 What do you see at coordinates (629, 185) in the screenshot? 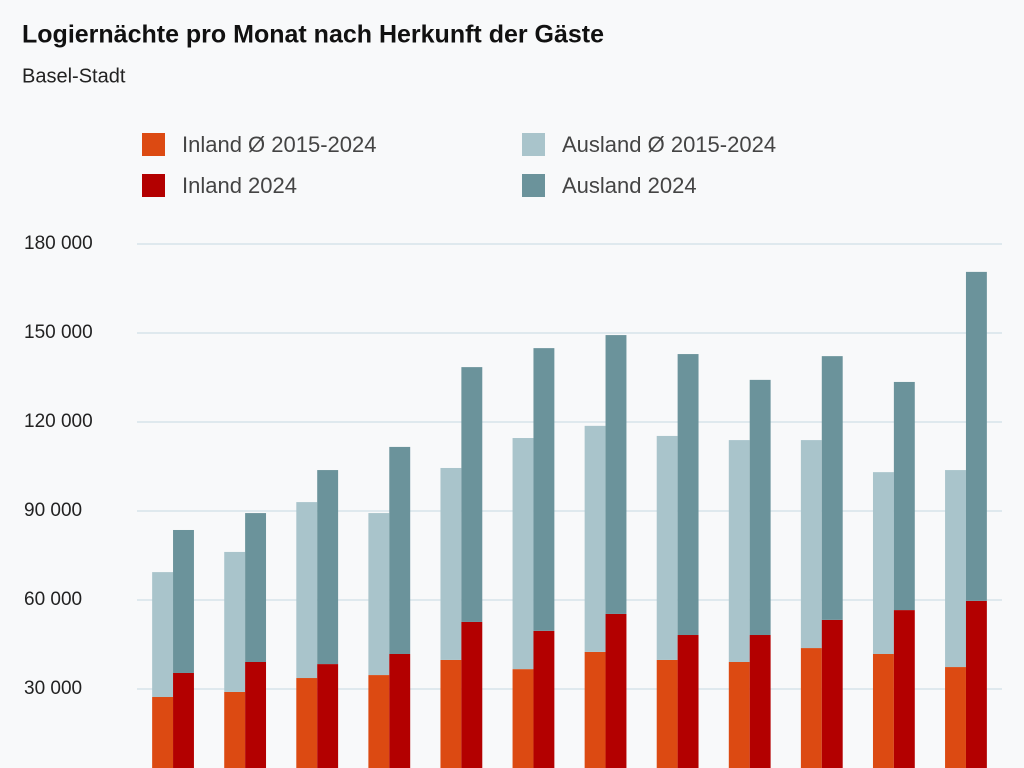
I see `legend-label: Ausland 2024` at bounding box center [629, 185].